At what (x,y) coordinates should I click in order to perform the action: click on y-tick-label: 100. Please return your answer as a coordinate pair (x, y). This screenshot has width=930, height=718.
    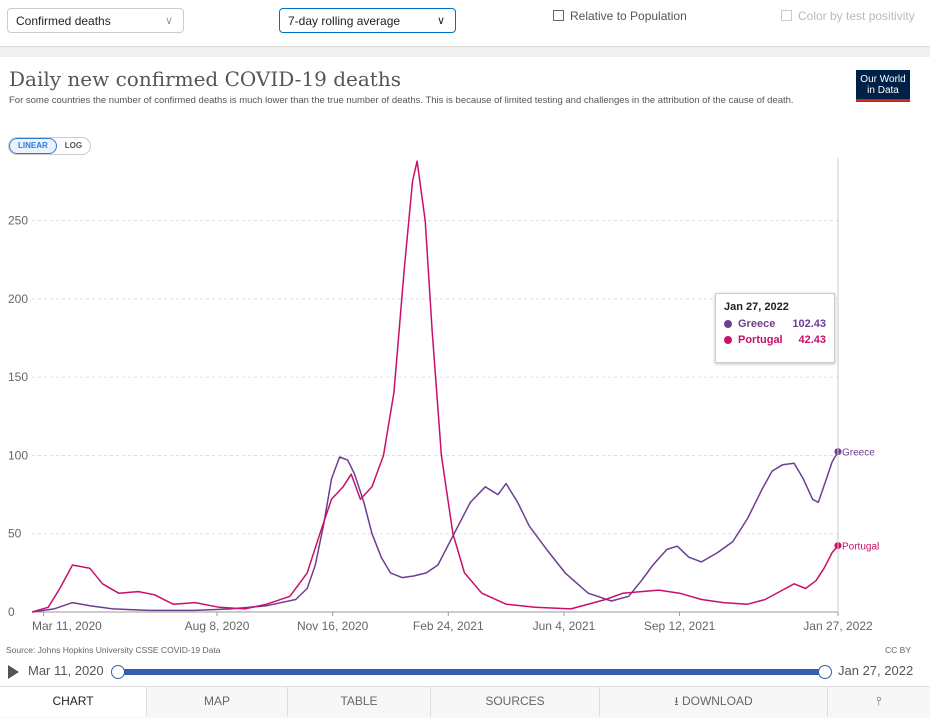
    Looking at the image, I should click on (18, 455).